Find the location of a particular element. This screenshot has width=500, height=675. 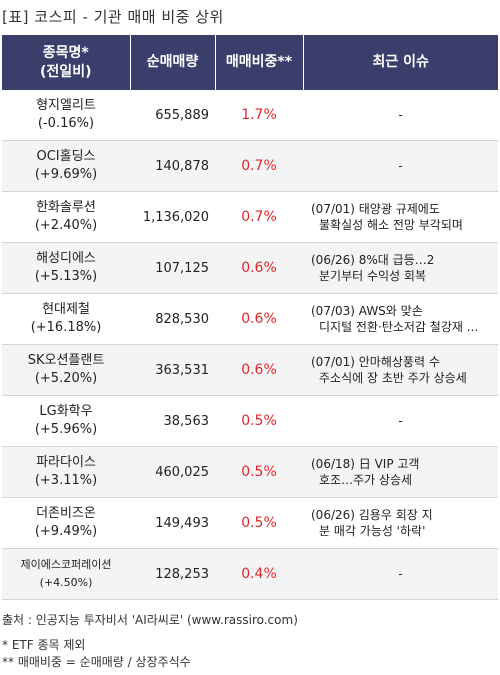

stock-name: SK오션플랜트 is located at coordinates (66, 360).